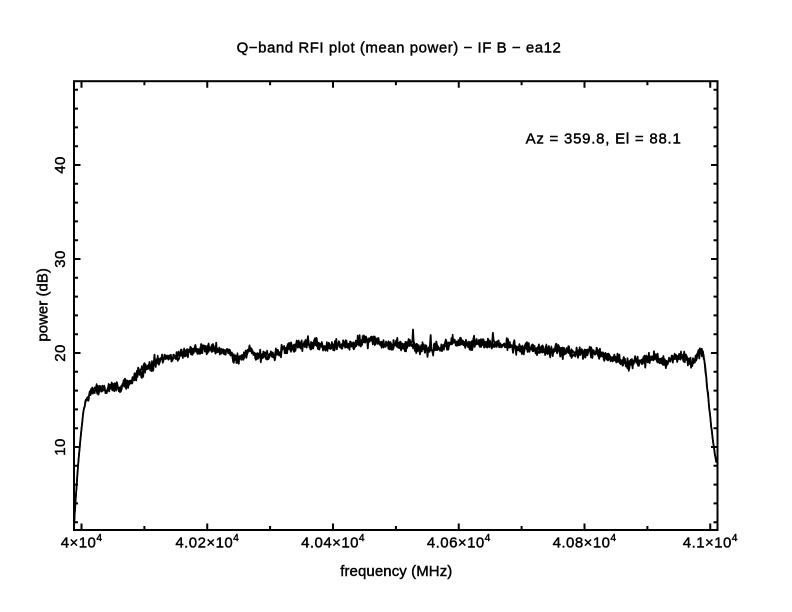 This screenshot has height=612, width=792. Describe the element at coordinates (333, 542) in the screenshot. I see `svg-text: 4.04×104` at that location.